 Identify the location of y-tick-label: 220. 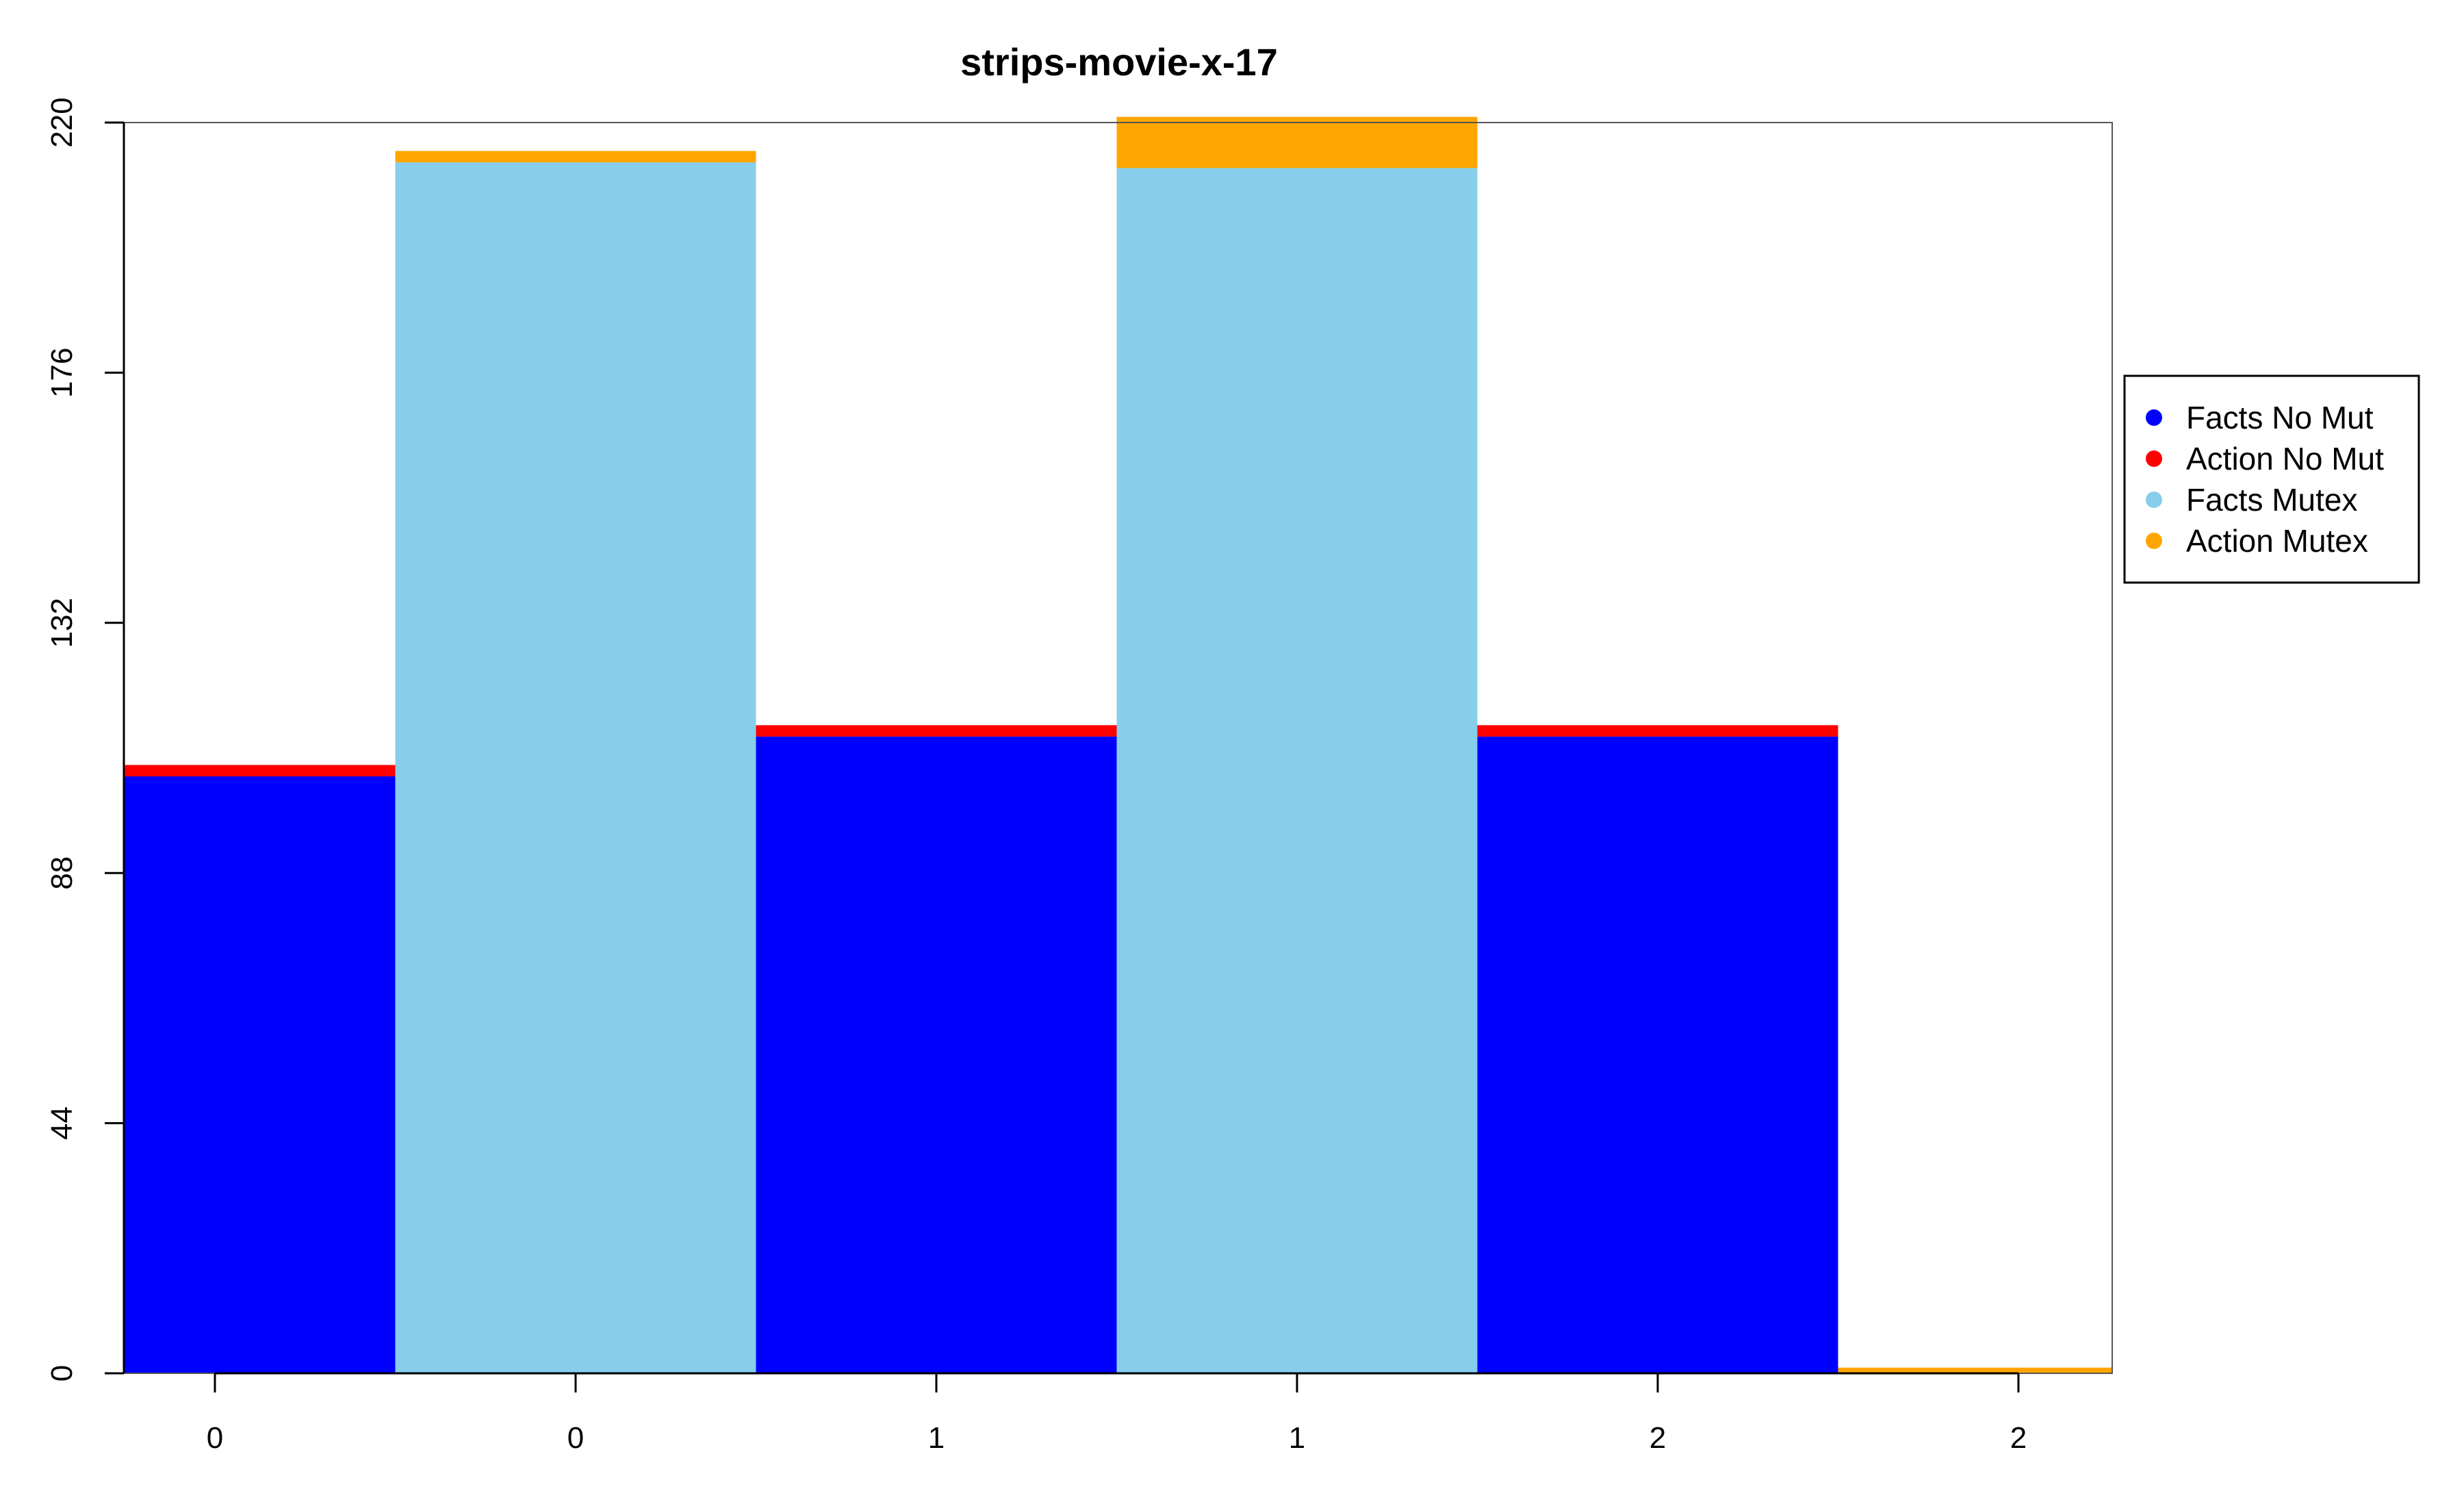
(62, 122).